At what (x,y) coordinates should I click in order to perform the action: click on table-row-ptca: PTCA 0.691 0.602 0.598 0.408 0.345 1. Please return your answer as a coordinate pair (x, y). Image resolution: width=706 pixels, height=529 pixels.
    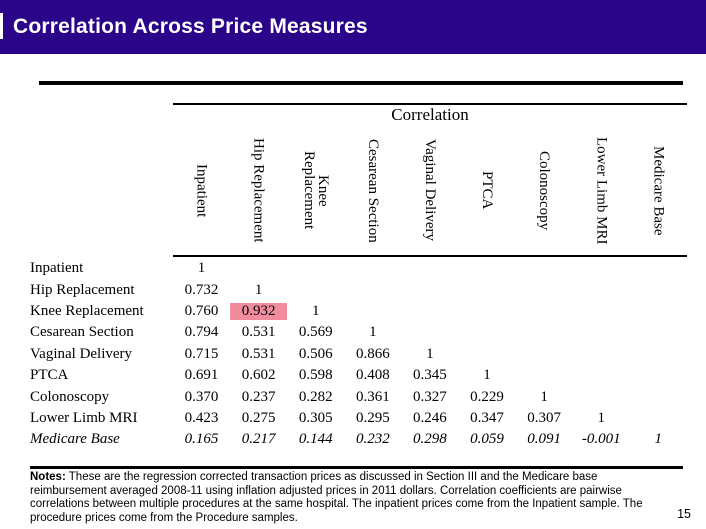
    Looking at the image, I should click on (358, 375).